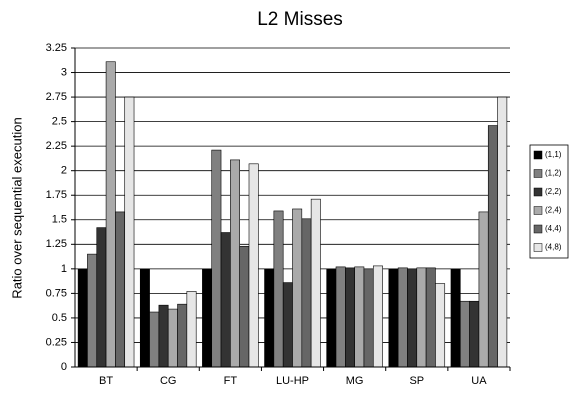 The height and width of the screenshot is (405, 572). I want to click on y-tick-label: 2, so click(64, 171).